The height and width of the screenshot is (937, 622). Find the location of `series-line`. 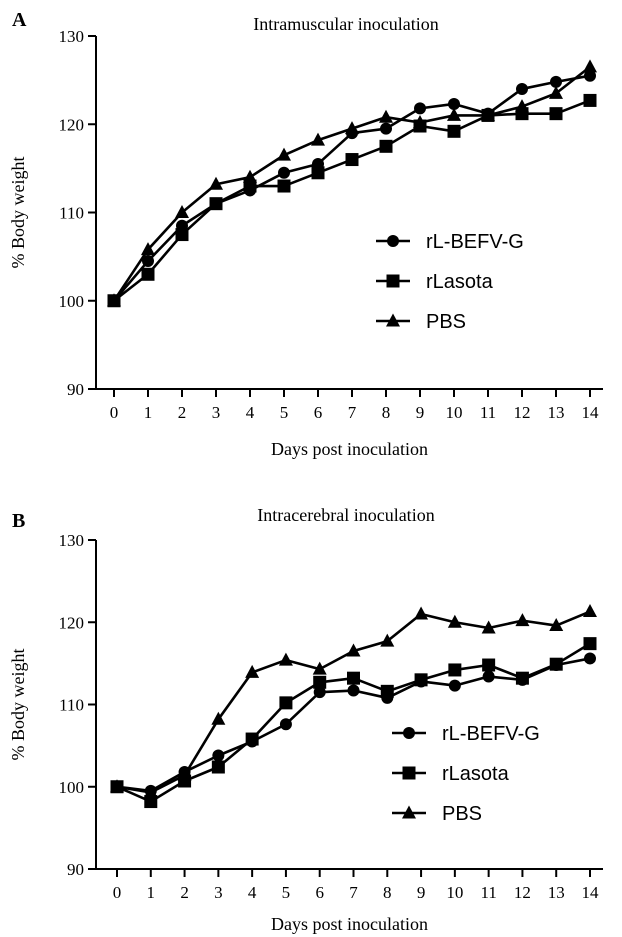

series-line is located at coordinates (353, 702).